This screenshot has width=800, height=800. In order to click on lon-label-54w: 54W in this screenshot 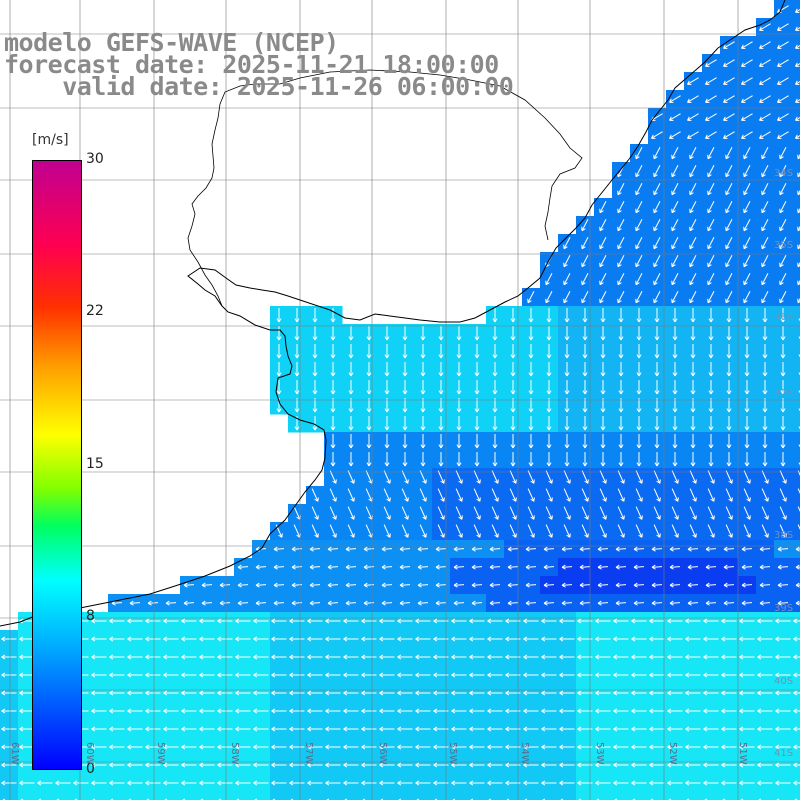, I will do `click(524, 753)`.